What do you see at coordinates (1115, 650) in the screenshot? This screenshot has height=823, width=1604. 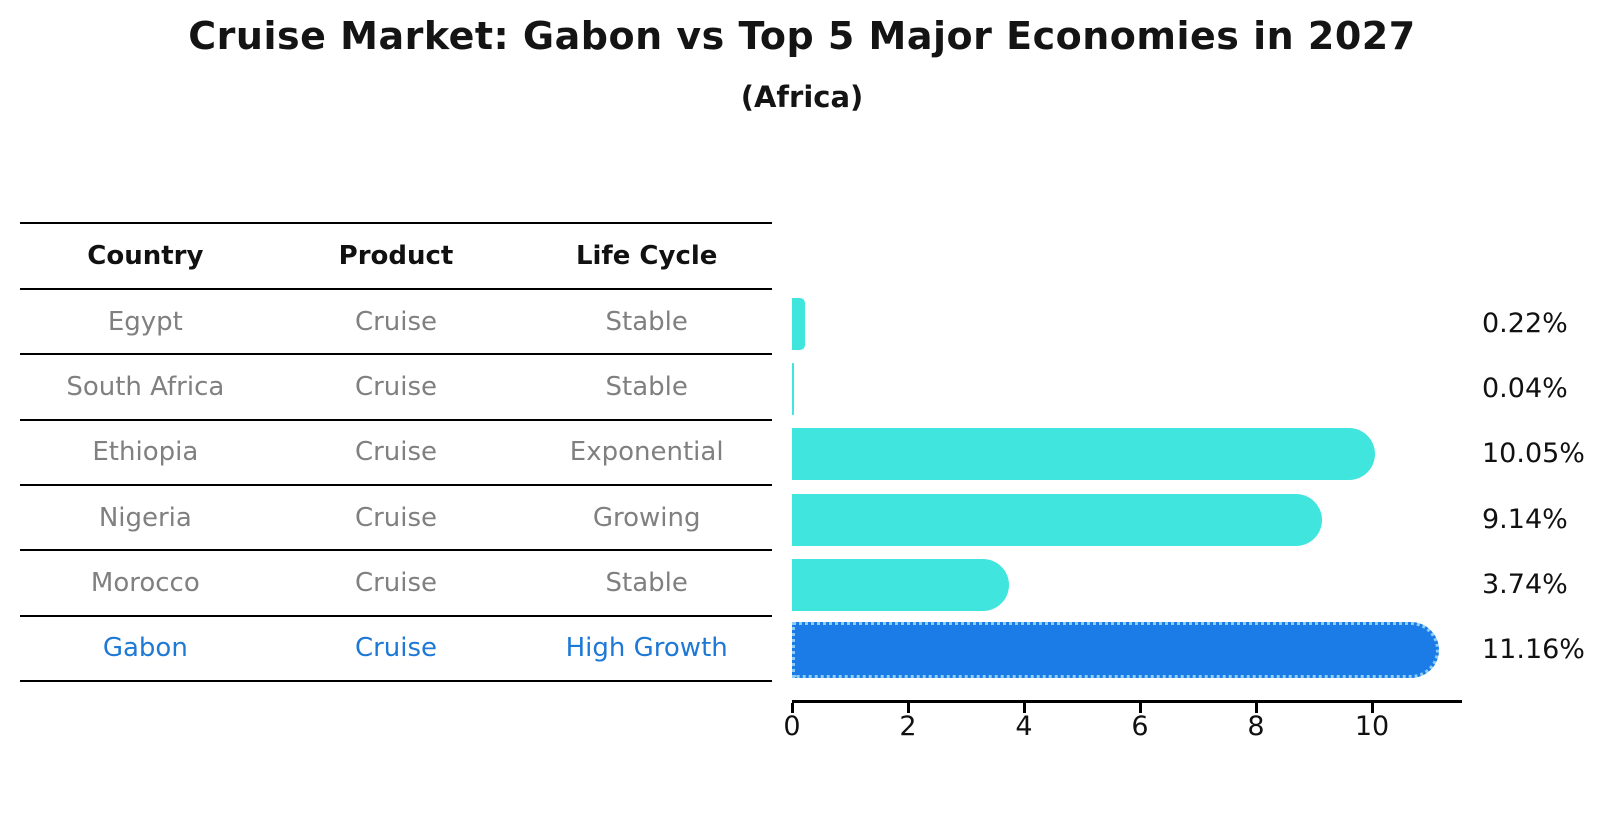 I see `bar-gabon` at bounding box center [1115, 650].